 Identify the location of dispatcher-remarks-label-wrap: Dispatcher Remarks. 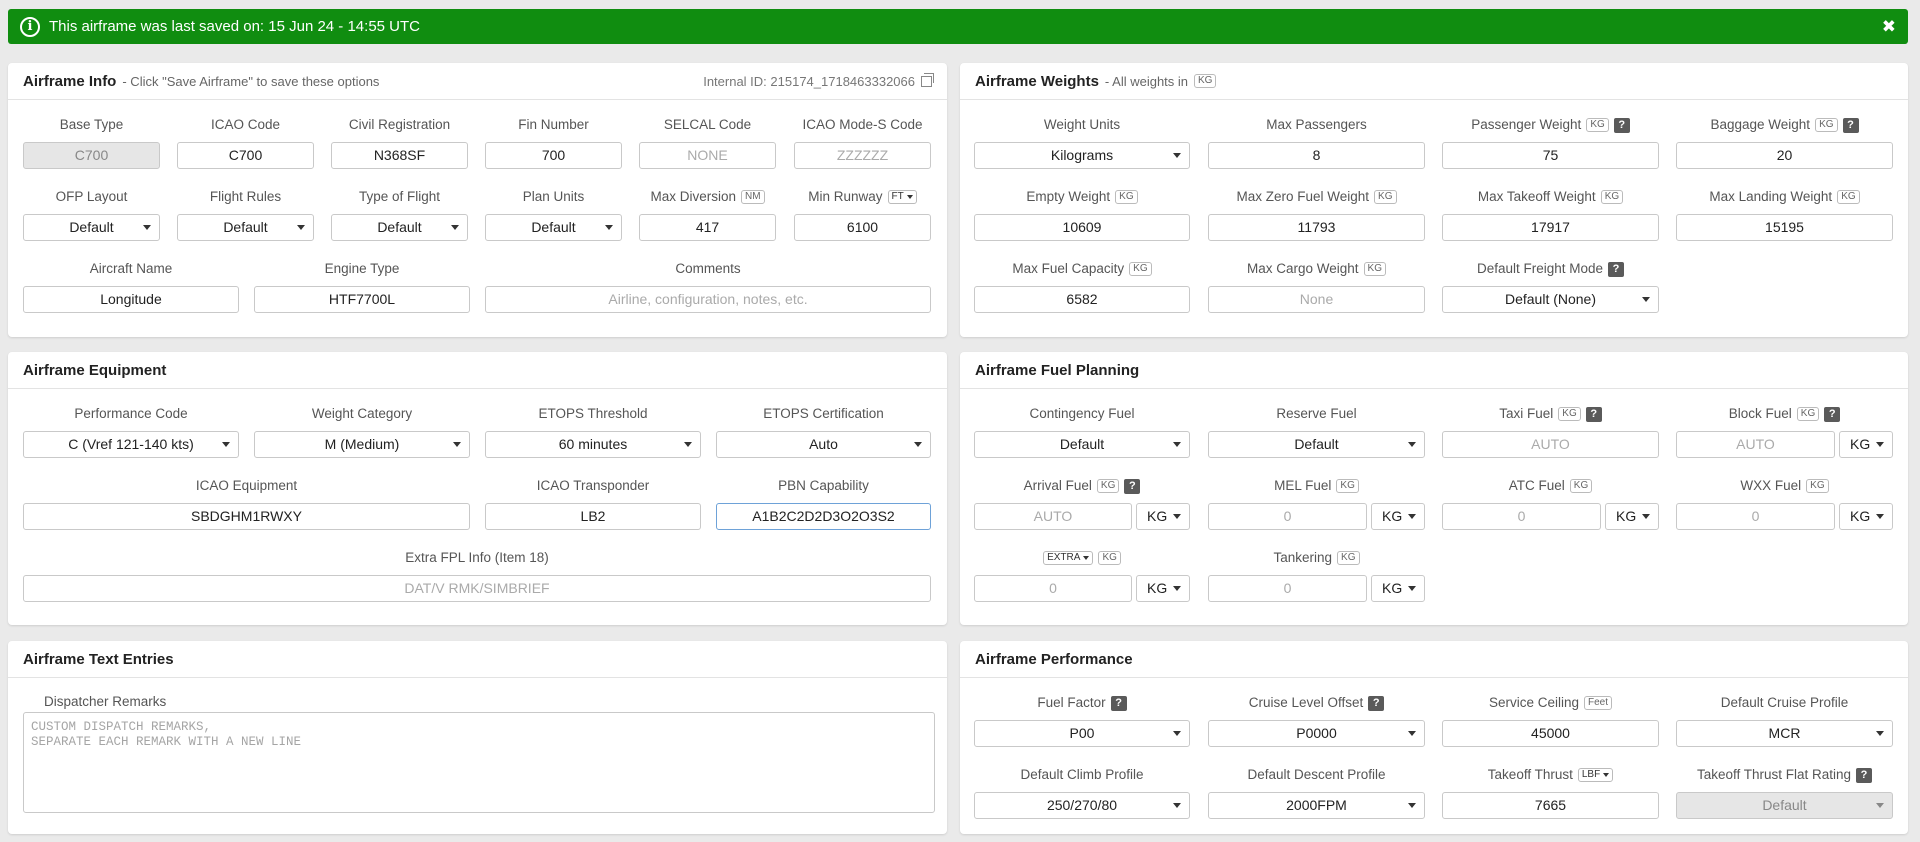
(223, 702).